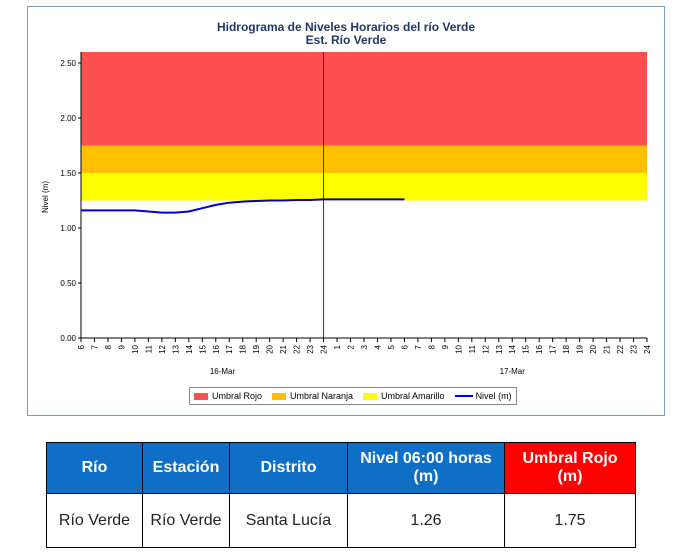  I want to click on cell-nivel: 1.26, so click(426, 520).